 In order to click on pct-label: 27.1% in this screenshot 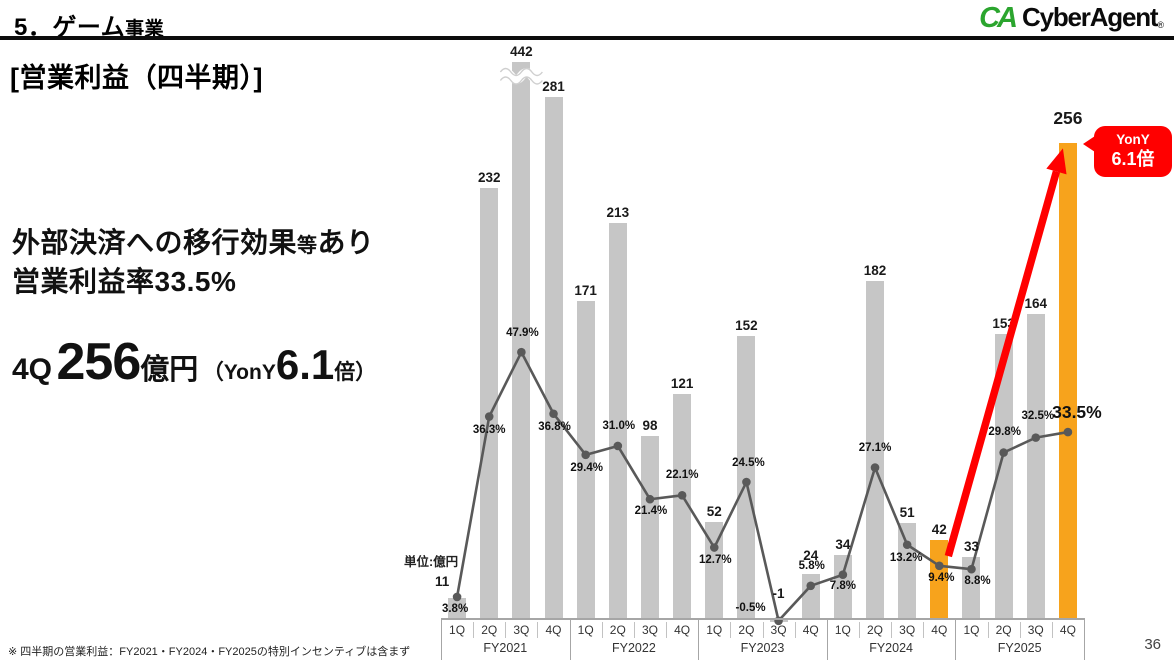, I will do `click(875, 447)`.